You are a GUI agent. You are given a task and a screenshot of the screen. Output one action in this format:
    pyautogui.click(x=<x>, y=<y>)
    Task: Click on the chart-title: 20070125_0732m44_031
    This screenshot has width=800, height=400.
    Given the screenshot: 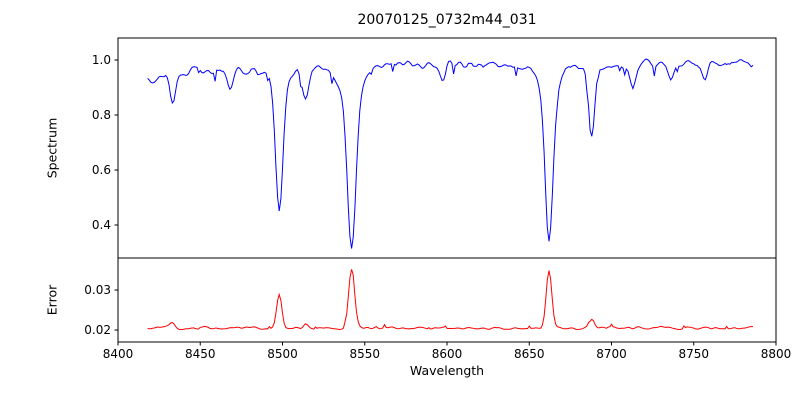 What is the action you would take?
    pyautogui.click(x=447, y=20)
    